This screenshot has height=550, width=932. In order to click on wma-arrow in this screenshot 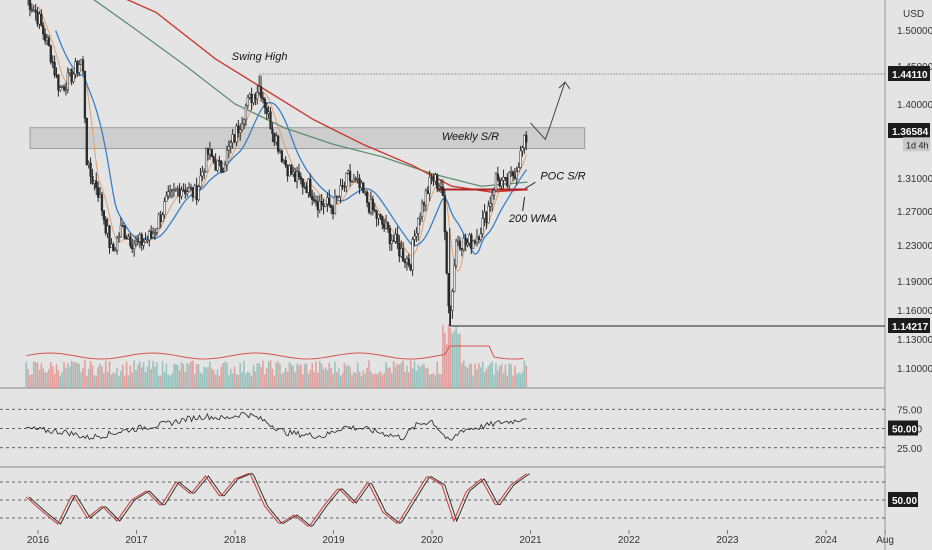, I will do `click(524, 204)`.